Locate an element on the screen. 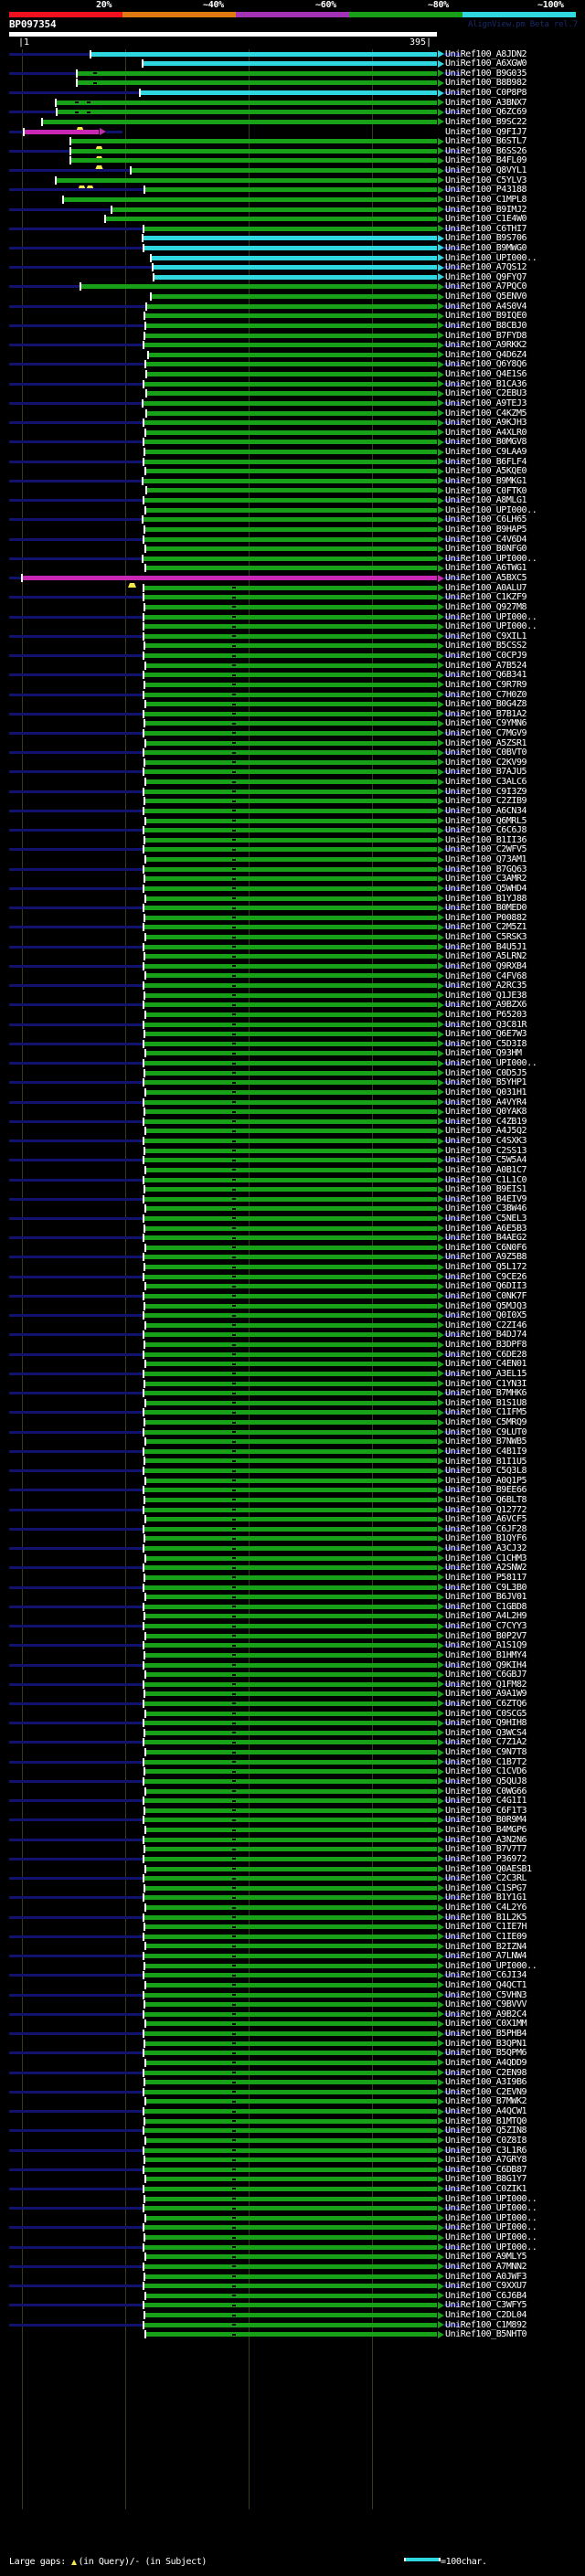  hit-label: UniRef100_C9LUT0 is located at coordinates (486, 1431).